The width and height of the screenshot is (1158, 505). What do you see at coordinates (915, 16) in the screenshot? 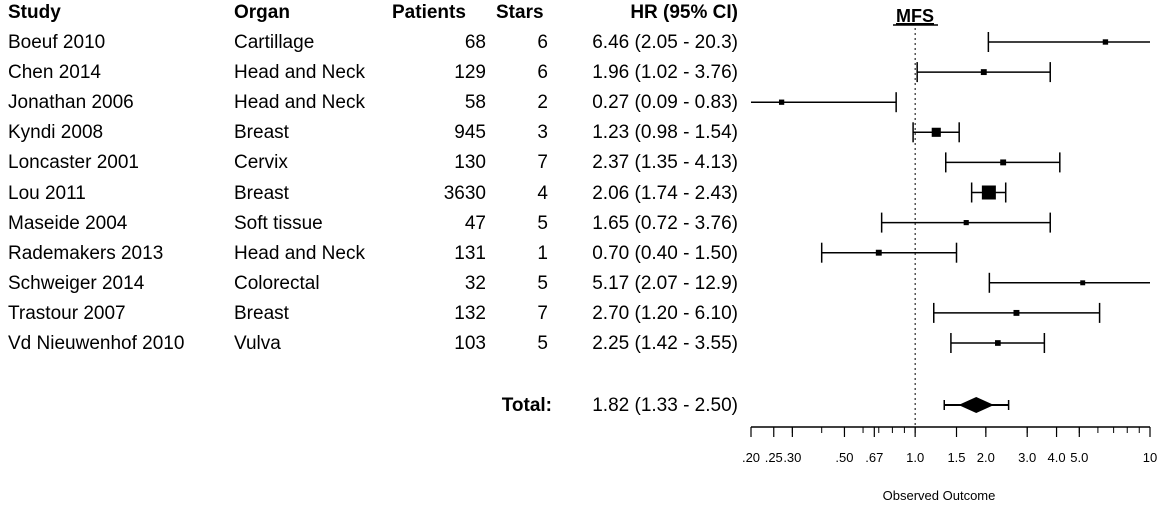
I see `chart-title: MFS` at bounding box center [915, 16].